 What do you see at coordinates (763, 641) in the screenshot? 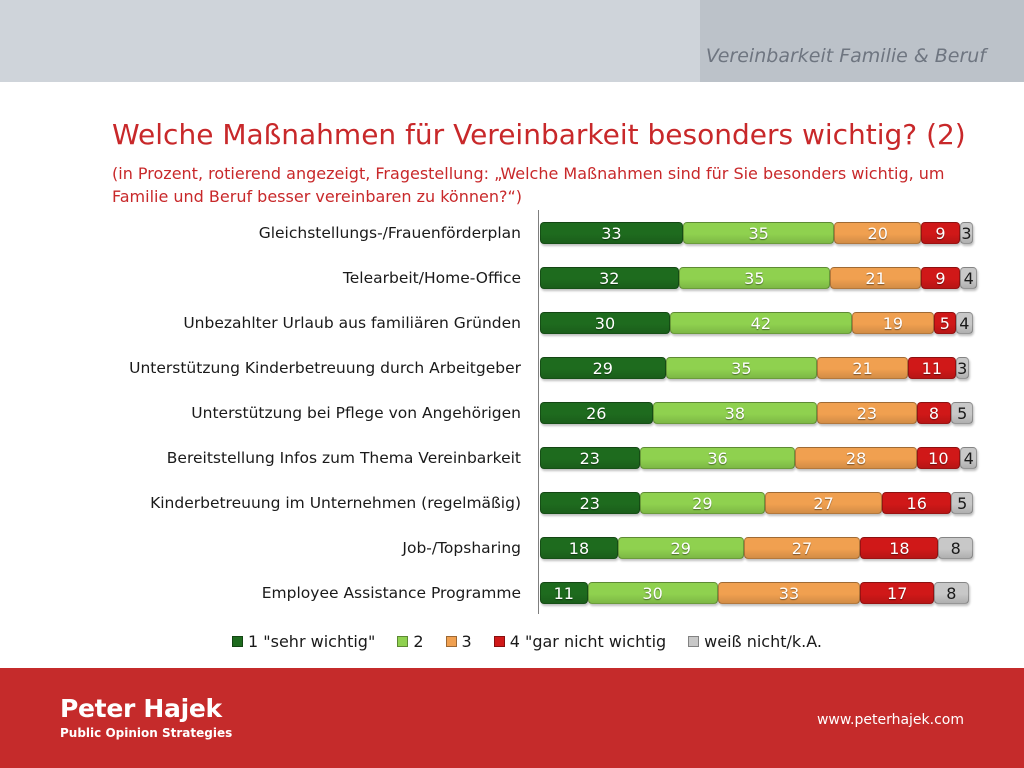
I see `legend-label: weiß nicht/k.A.` at bounding box center [763, 641].